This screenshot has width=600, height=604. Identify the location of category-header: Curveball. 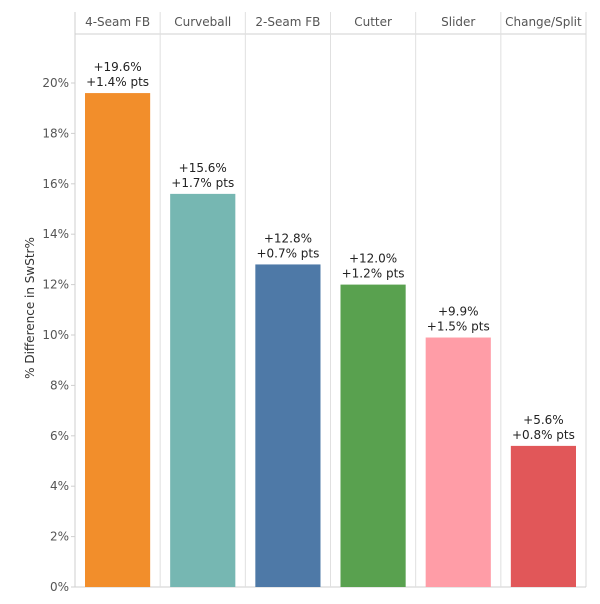
(202, 22).